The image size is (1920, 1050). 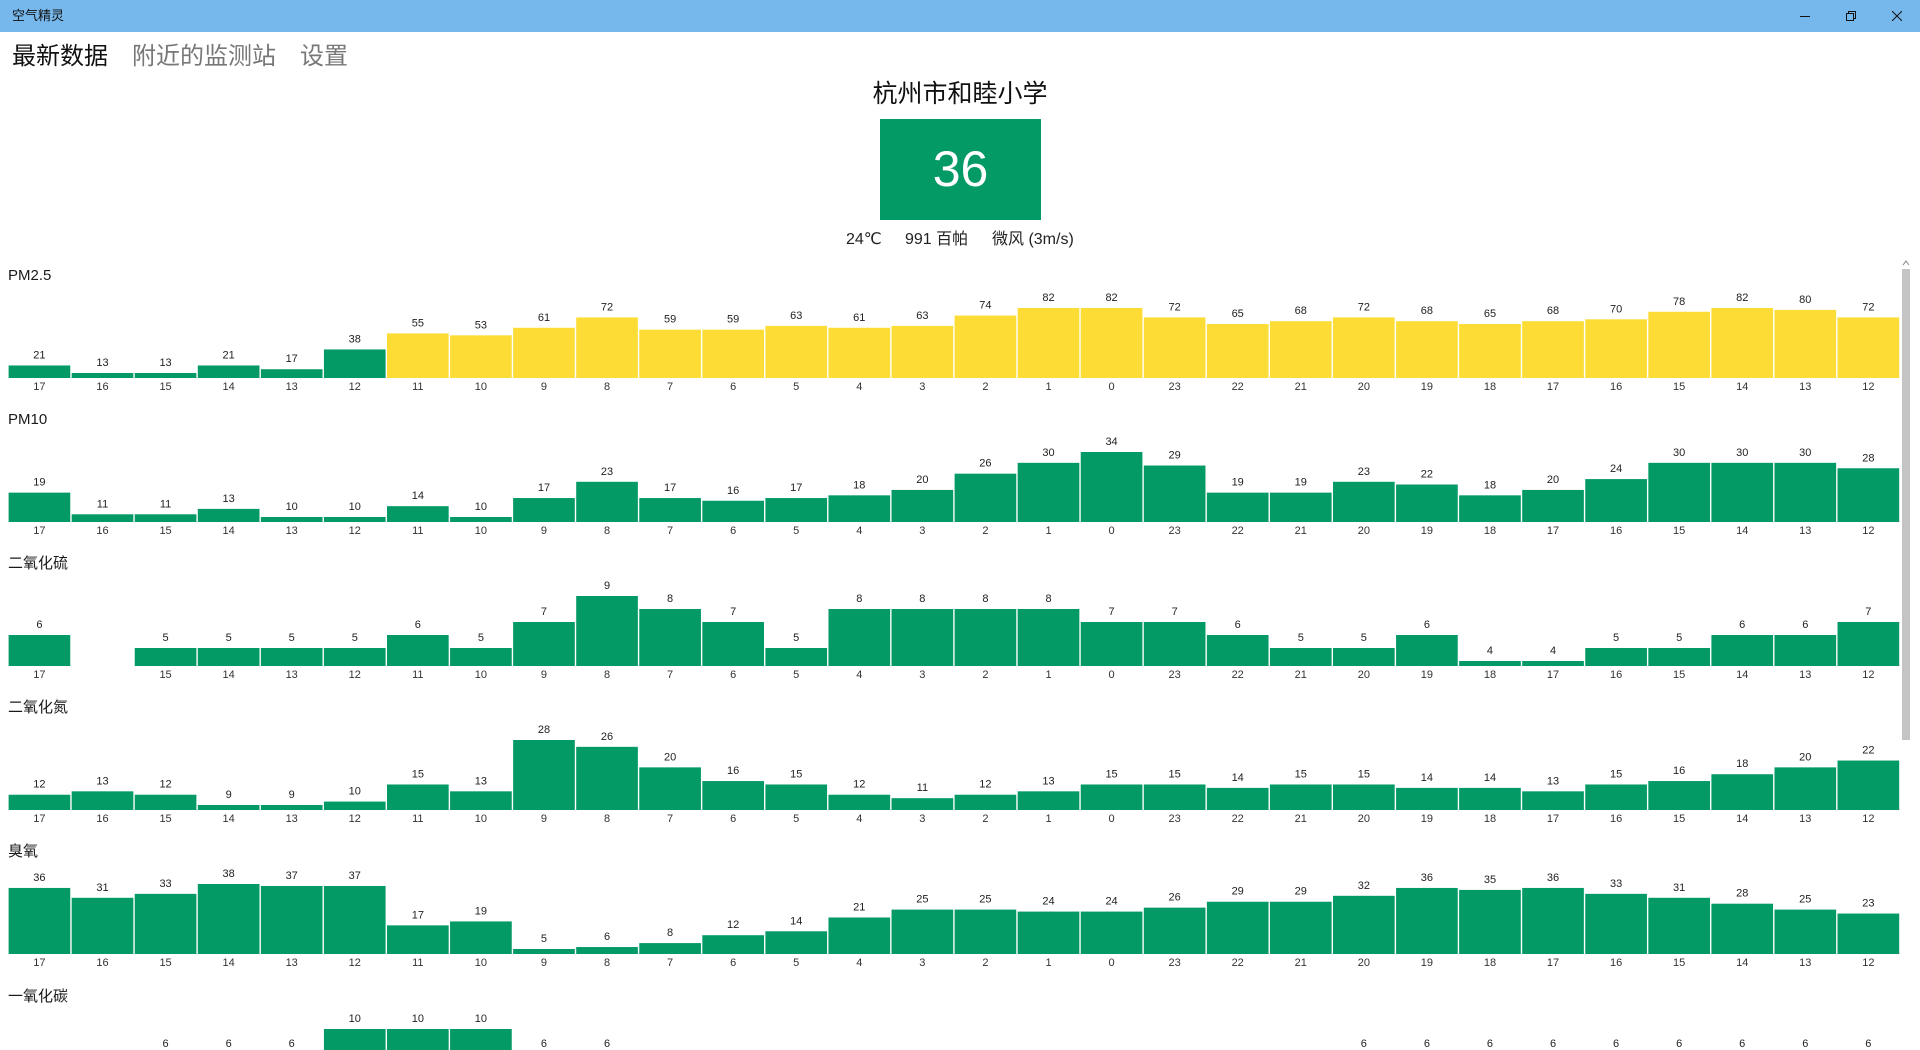 I want to click on value-label: 25, so click(x=985, y=900).